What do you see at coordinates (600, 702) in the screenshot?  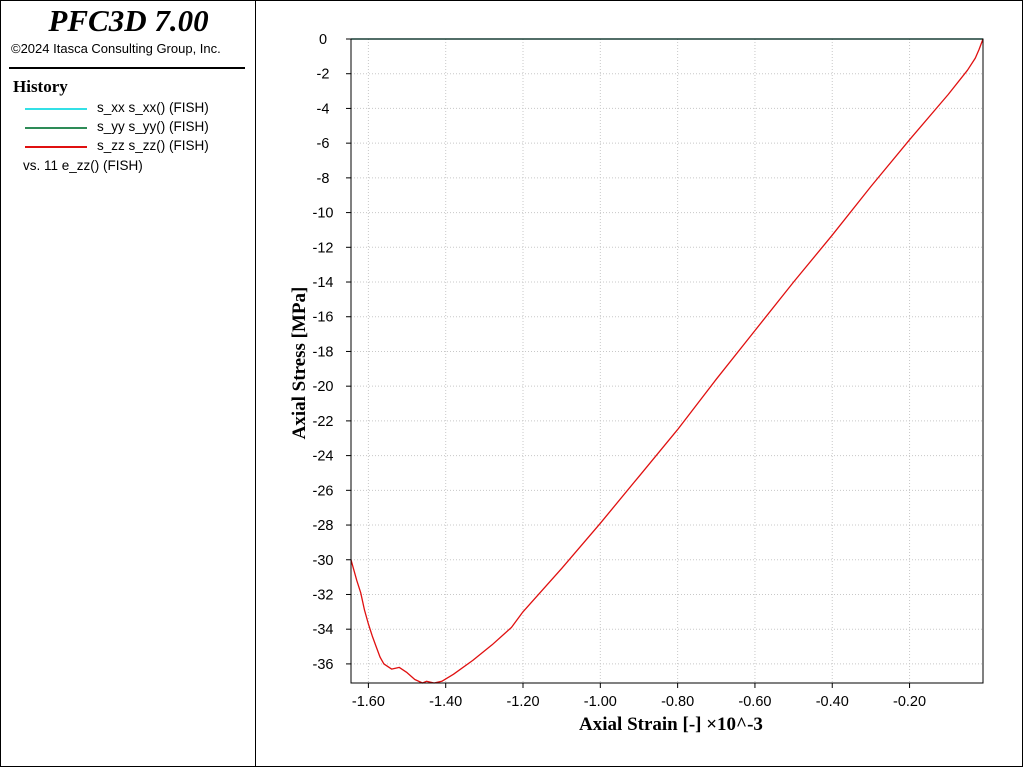 I see `x-tick-label: -1.00` at bounding box center [600, 702].